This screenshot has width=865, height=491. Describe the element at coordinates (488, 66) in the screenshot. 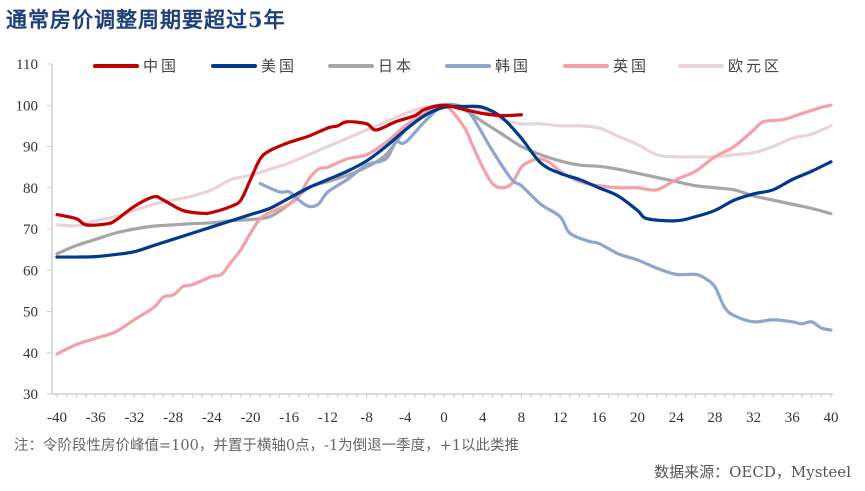

I see `legend-item: 韩国` at that location.